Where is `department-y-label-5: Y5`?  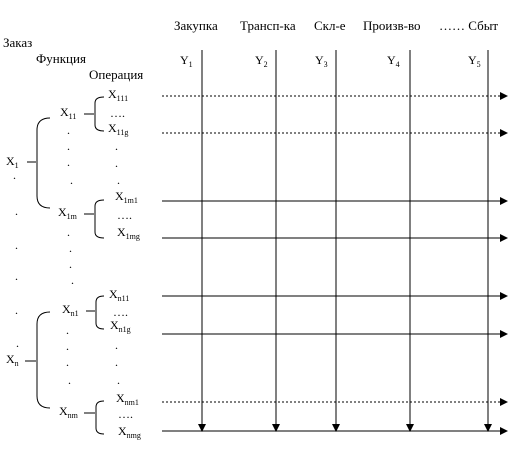 department-y-label-5: Y5 is located at coordinates (474, 61).